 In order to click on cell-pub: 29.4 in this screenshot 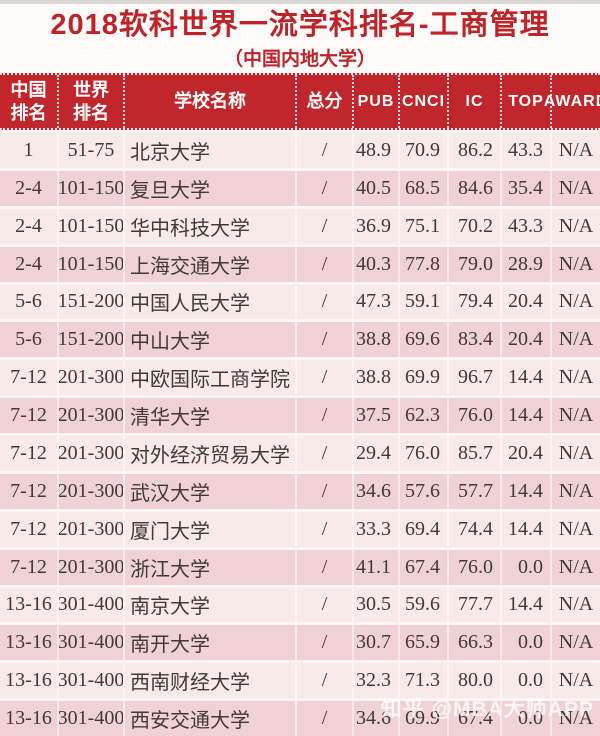, I will do `click(375, 453)`.